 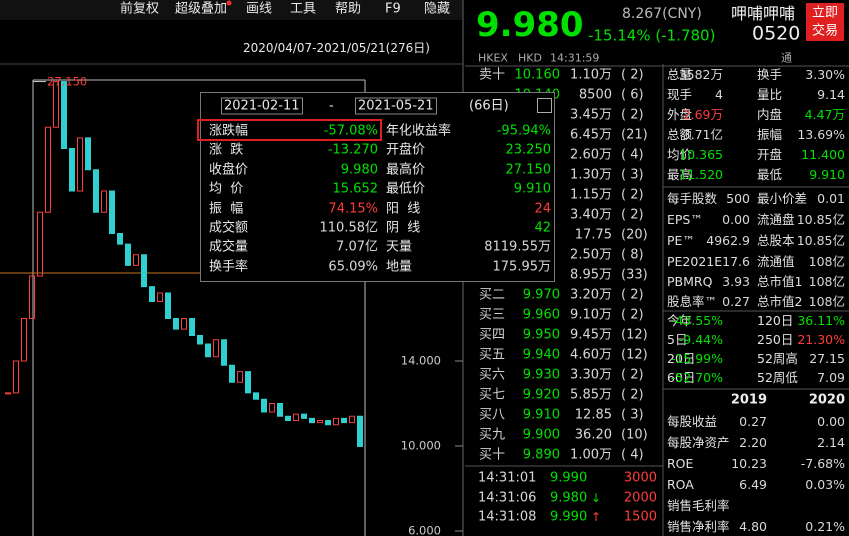 What do you see at coordinates (698, 442) in the screenshot?
I see `fin-label: 每股净资产` at bounding box center [698, 442].